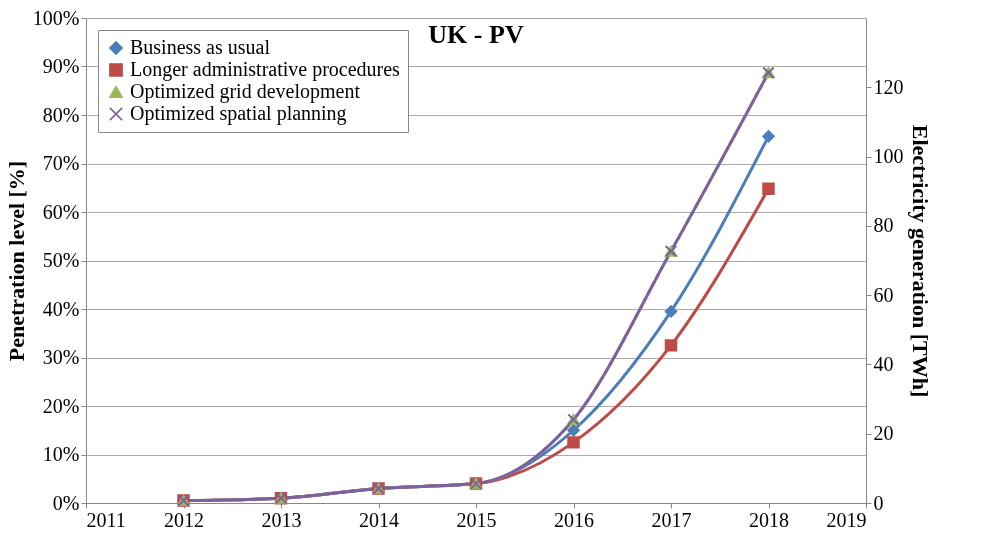  I want to click on x-tick-label: 2011, so click(106, 519).